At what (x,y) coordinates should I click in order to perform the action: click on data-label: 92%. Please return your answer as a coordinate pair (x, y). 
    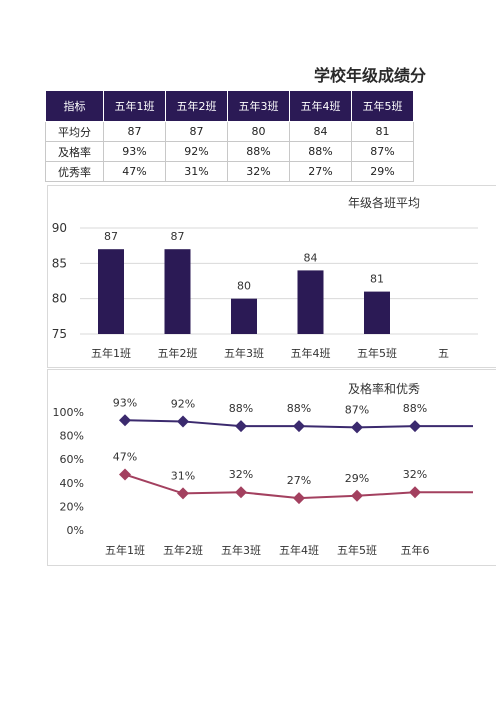
    Looking at the image, I should click on (183, 403).